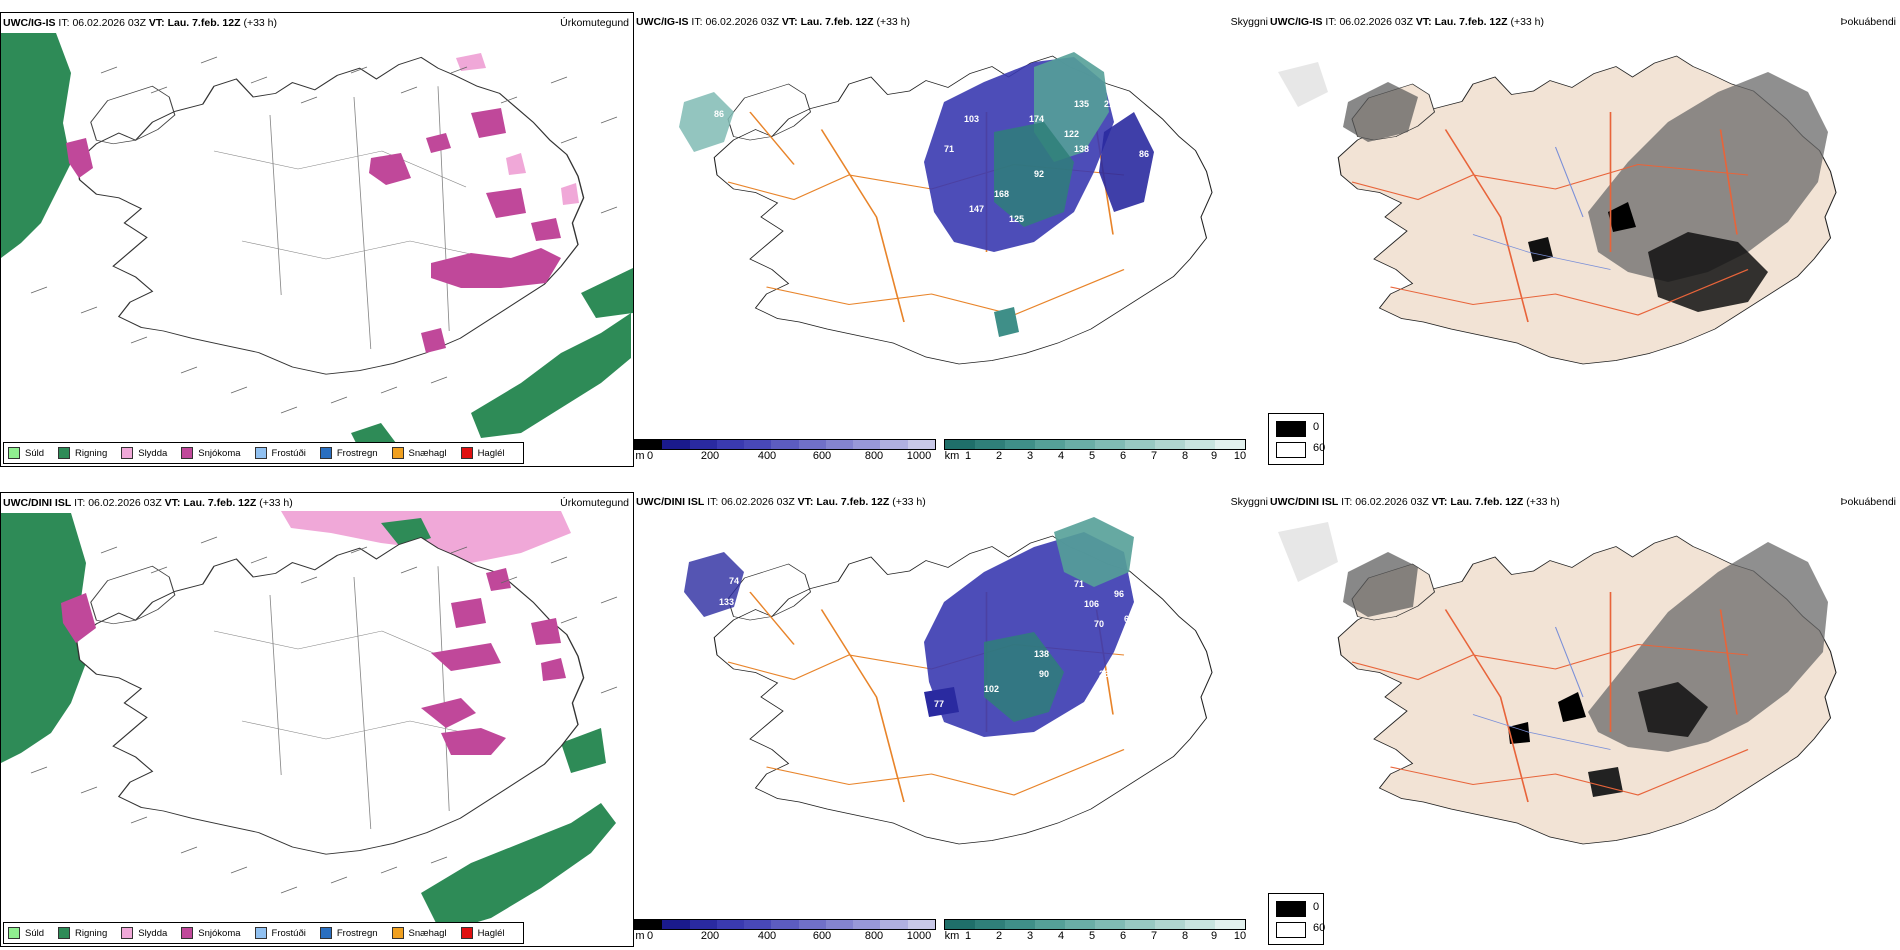  I want to click on svg-text: 269, so click(1106, 674).